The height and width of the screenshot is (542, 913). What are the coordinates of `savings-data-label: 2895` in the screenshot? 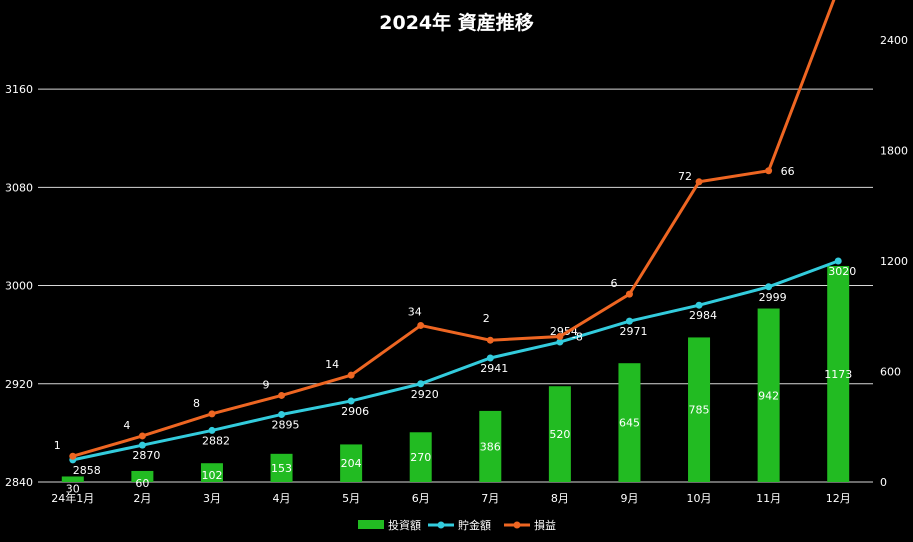 It's located at (286, 424).